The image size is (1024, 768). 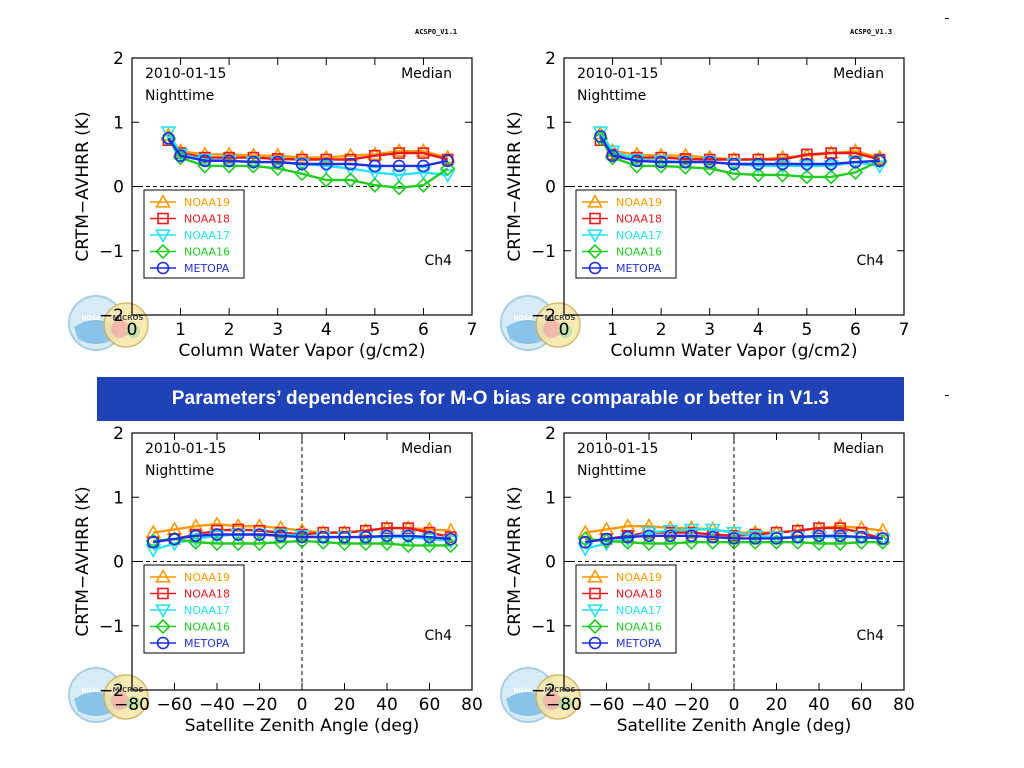 What do you see at coordinates (543, 316) in the screenshot?
I see `y-tick-label: −2` at bounding box center [543, 316].